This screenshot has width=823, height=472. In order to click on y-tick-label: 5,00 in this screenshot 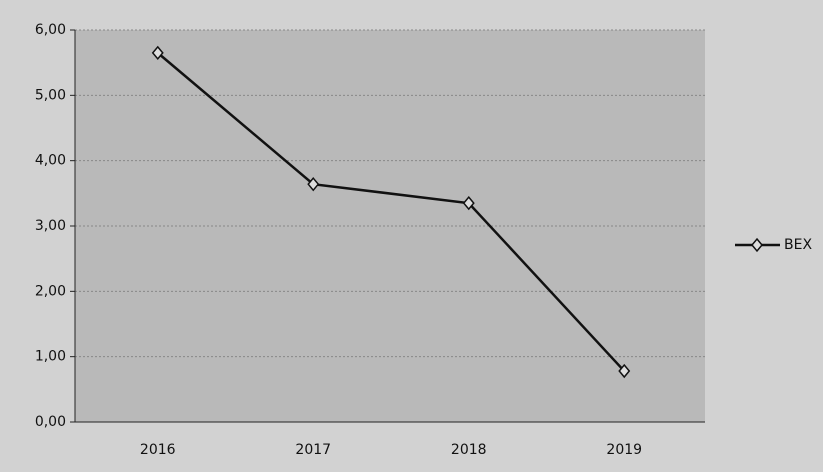, I will do `click(50, 95)`.